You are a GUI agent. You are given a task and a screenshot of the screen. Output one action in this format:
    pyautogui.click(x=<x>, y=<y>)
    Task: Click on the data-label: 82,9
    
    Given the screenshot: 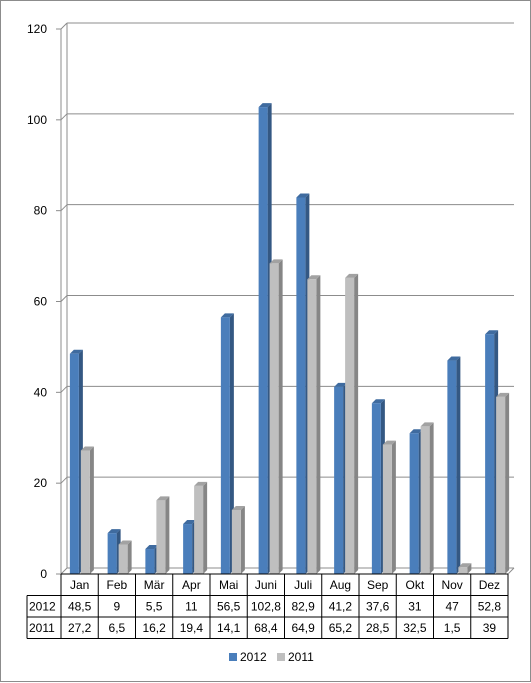 What is the action you would take?
    pyautogui.click(x=303, y=607)
    